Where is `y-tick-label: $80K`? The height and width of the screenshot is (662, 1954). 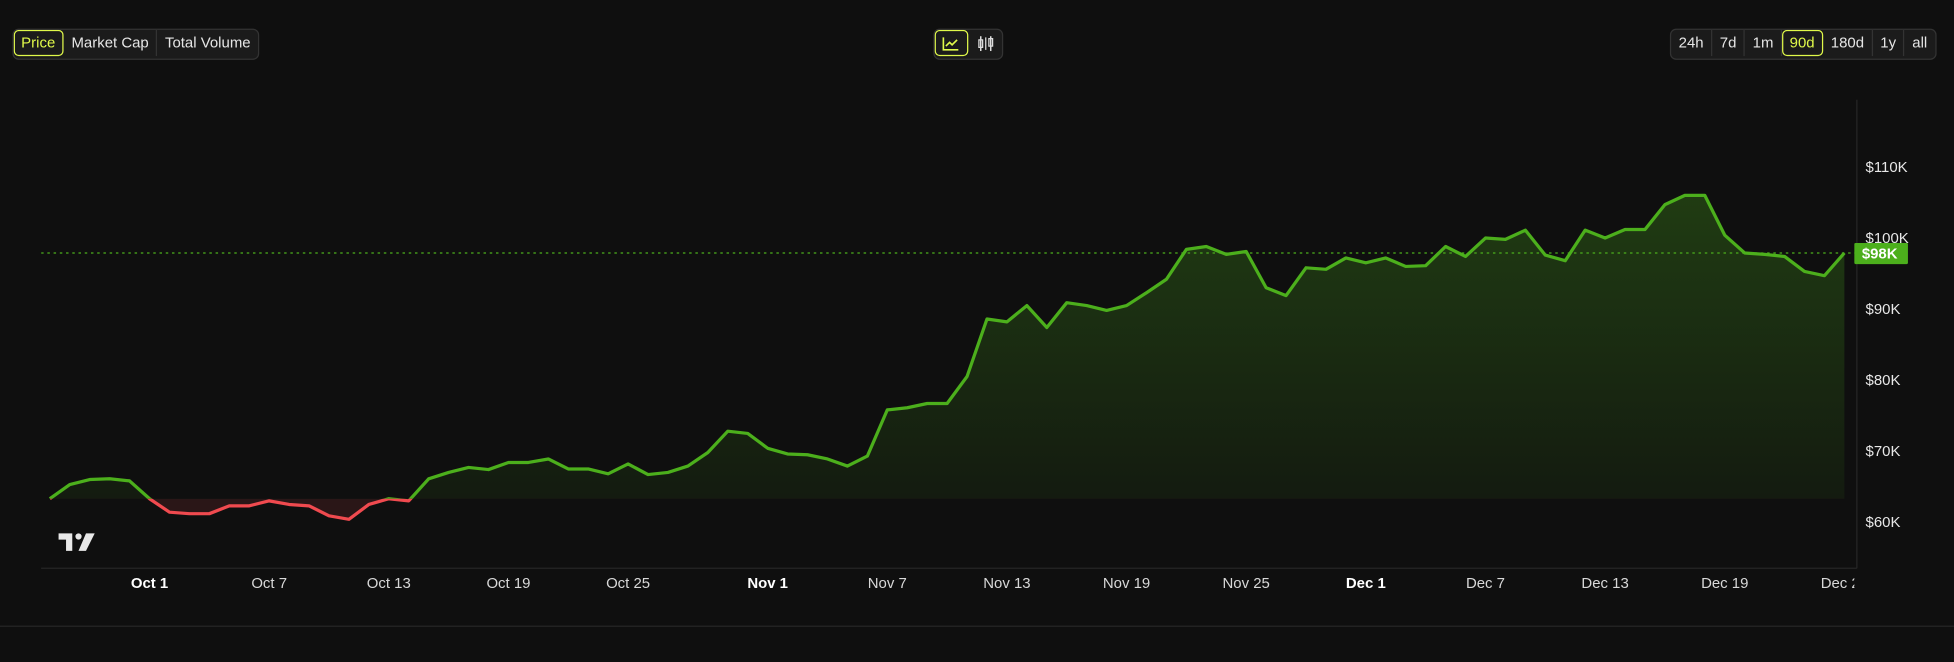
y-tick-label: $80K is located at coordinates (1883, 380).